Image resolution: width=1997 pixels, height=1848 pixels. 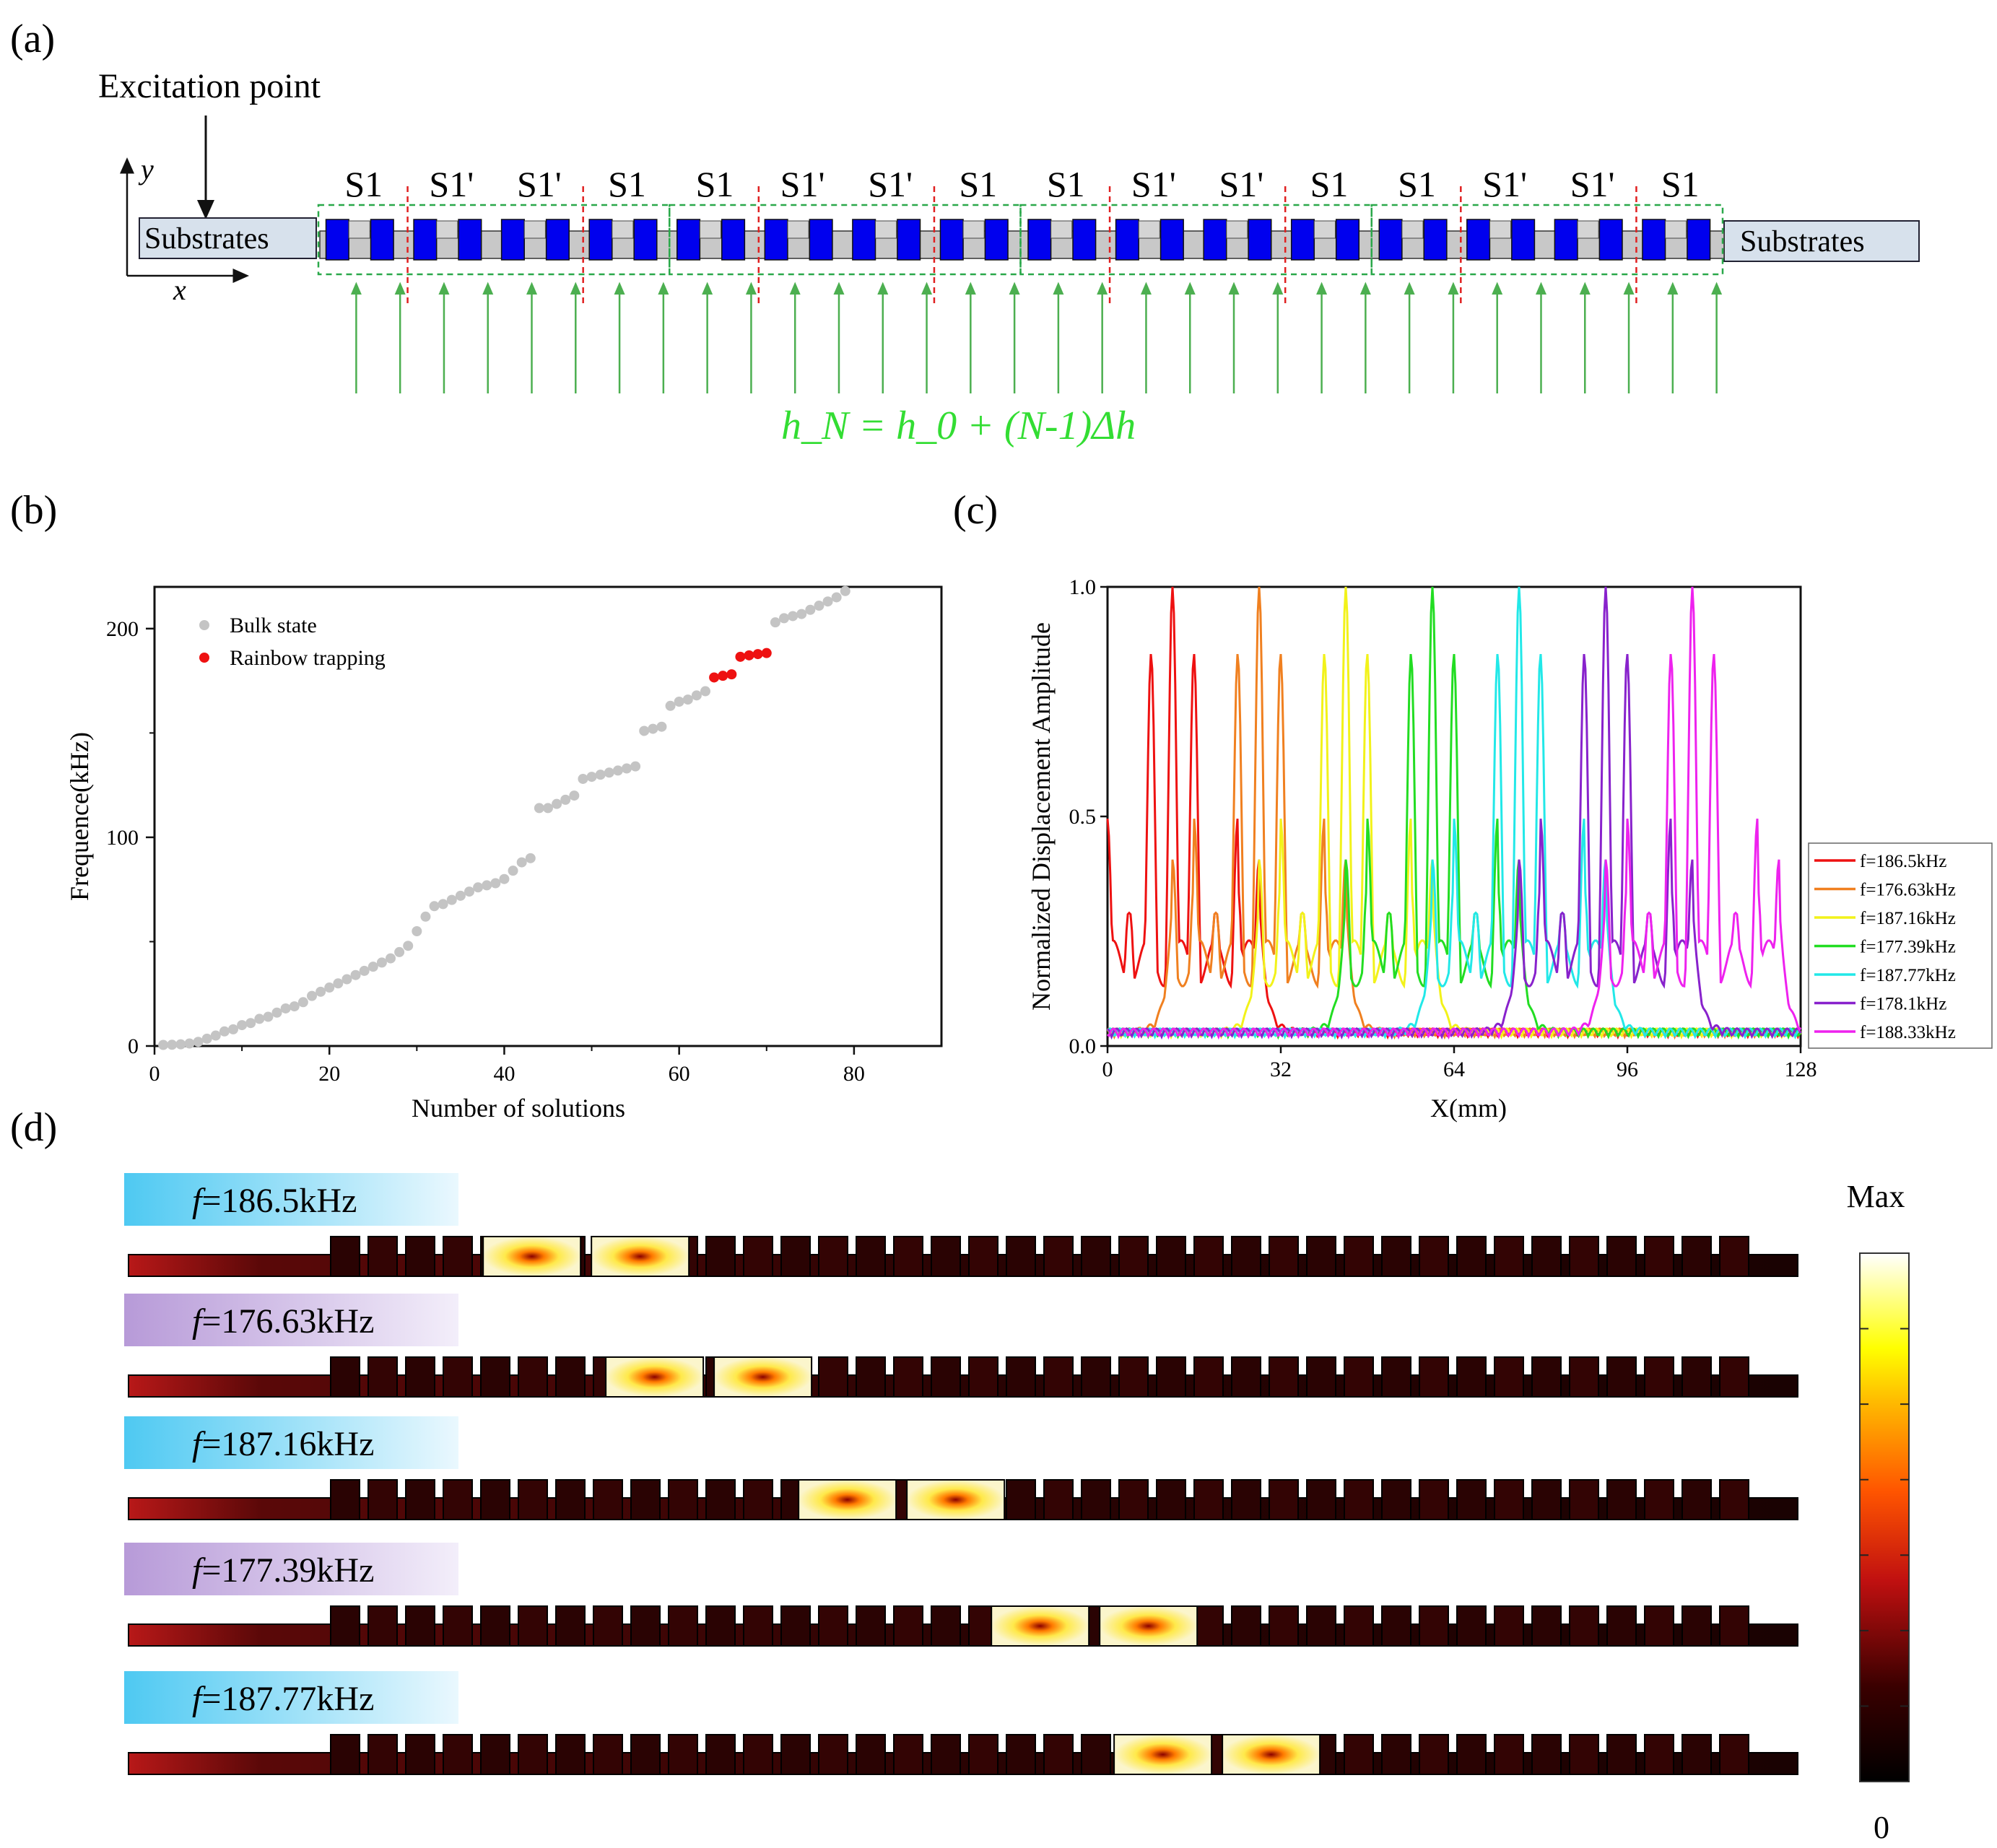 I want to click on chart-c-ylabel: Normalized Displacement Amplitude, so click(x=1041, y=817).